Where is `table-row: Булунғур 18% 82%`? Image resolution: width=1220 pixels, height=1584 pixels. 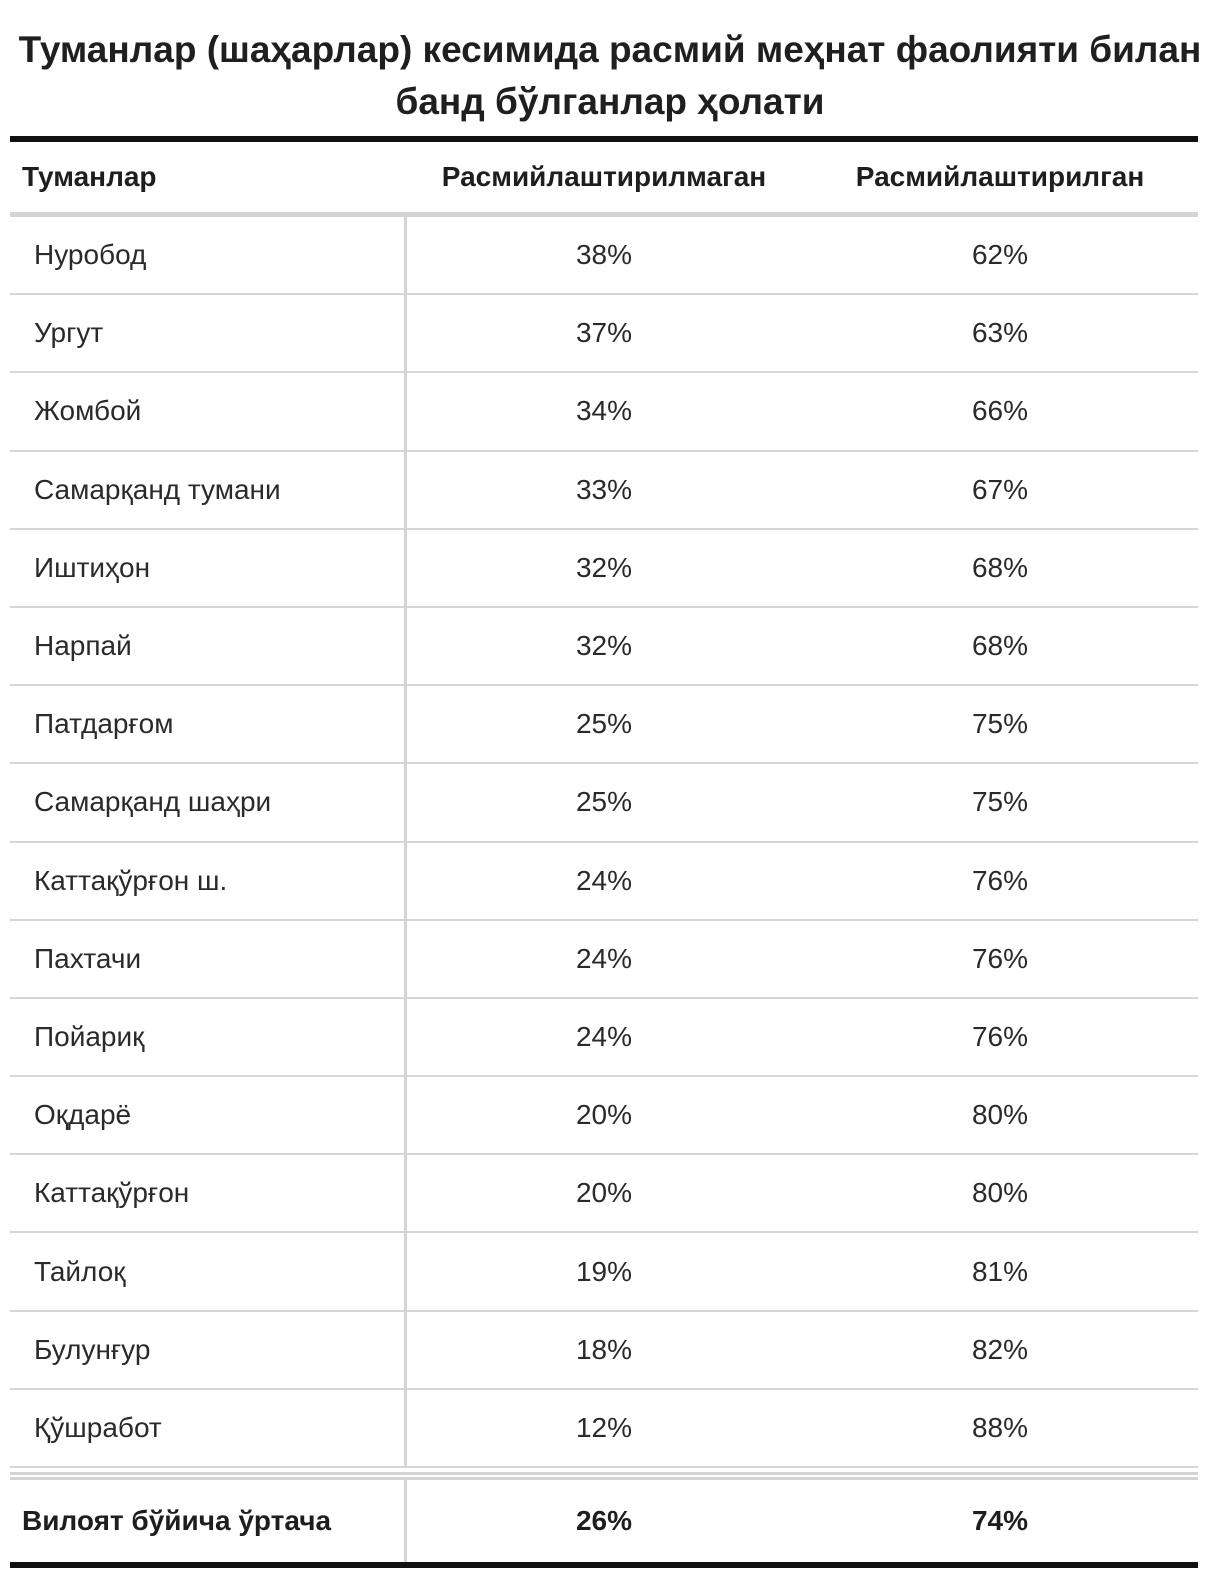 table-row: Булунғур 18% 82% is located at coordinates (604, 1351).